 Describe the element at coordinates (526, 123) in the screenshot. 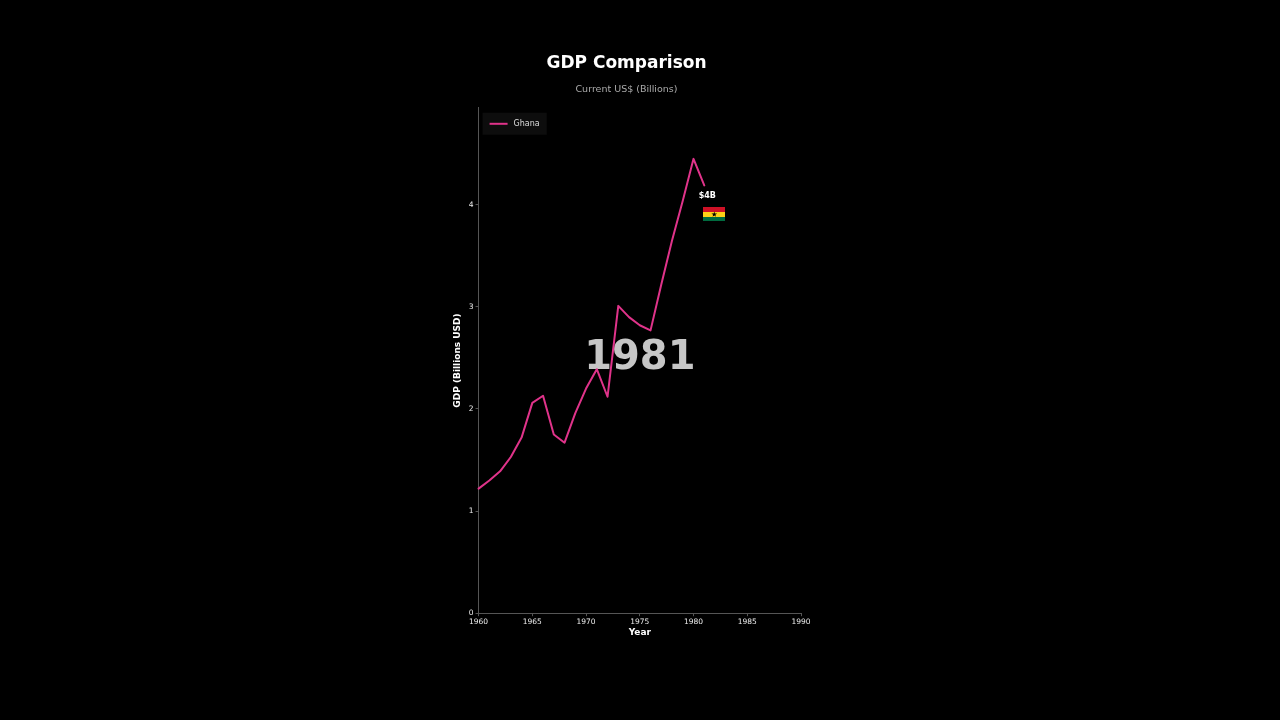

I see `legend-label: Ghana` at that location.